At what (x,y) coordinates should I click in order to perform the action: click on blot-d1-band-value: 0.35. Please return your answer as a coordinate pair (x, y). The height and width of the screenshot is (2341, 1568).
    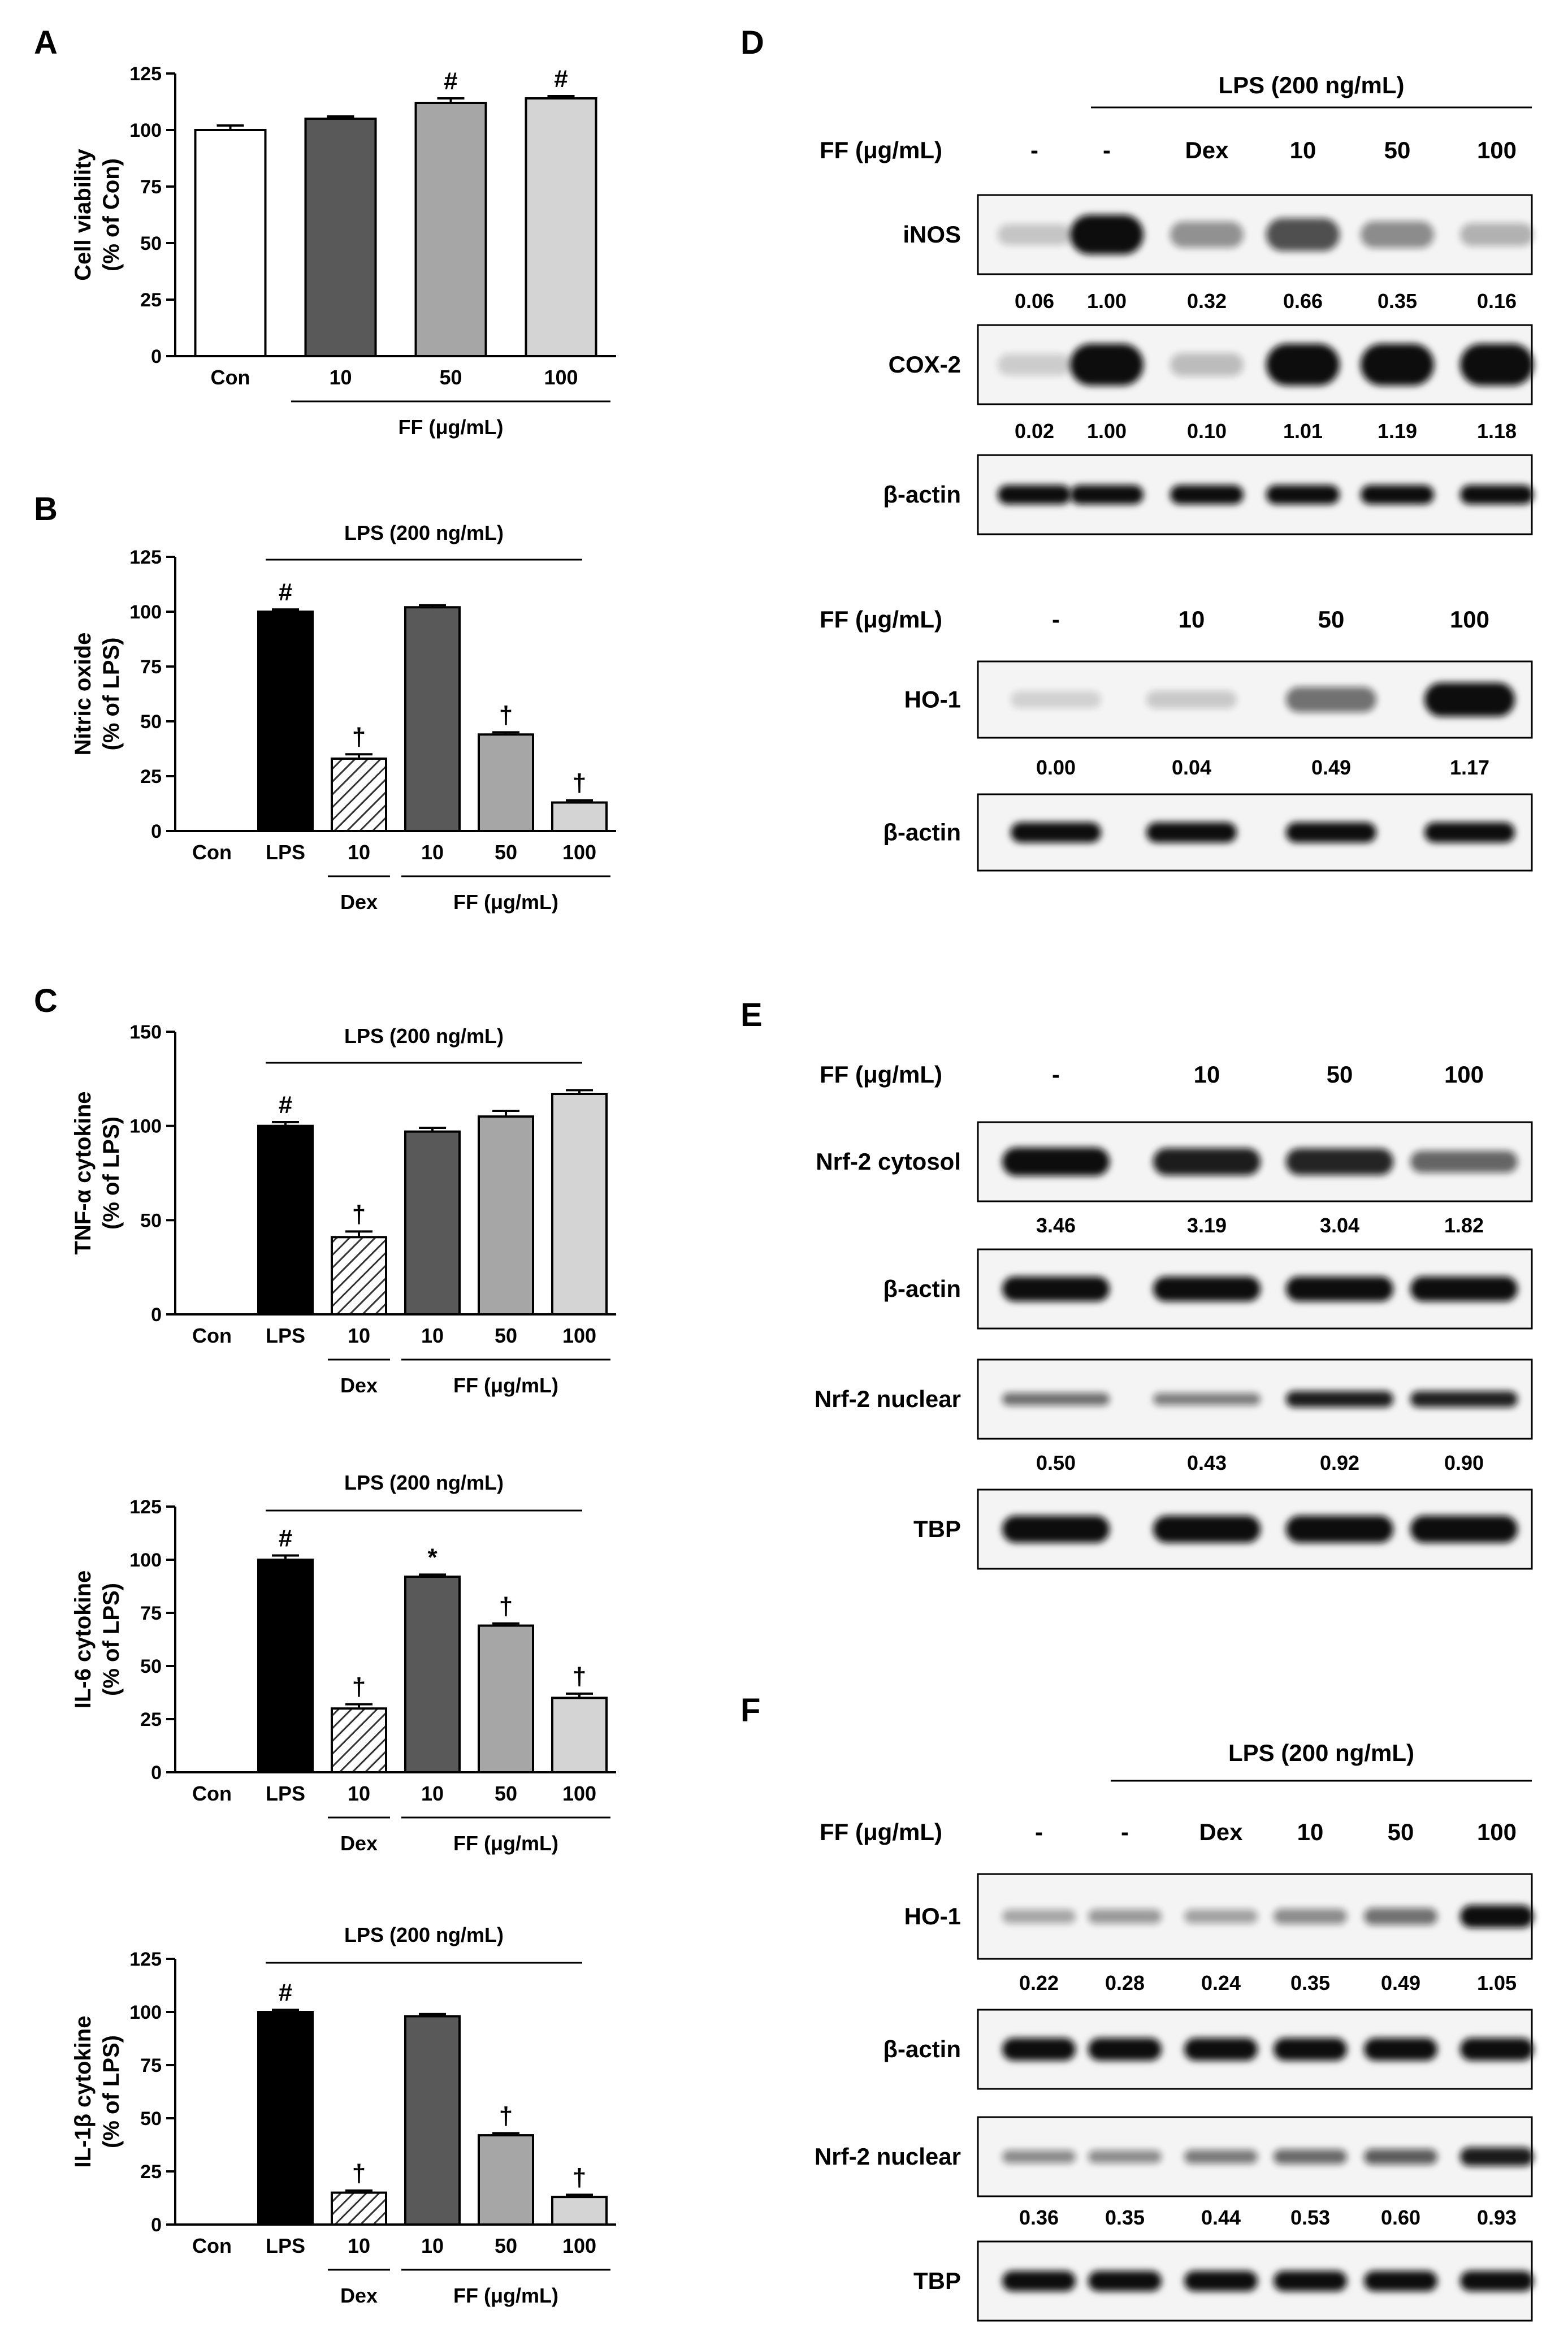
    Looking at the image, I should click on (1397, 301).